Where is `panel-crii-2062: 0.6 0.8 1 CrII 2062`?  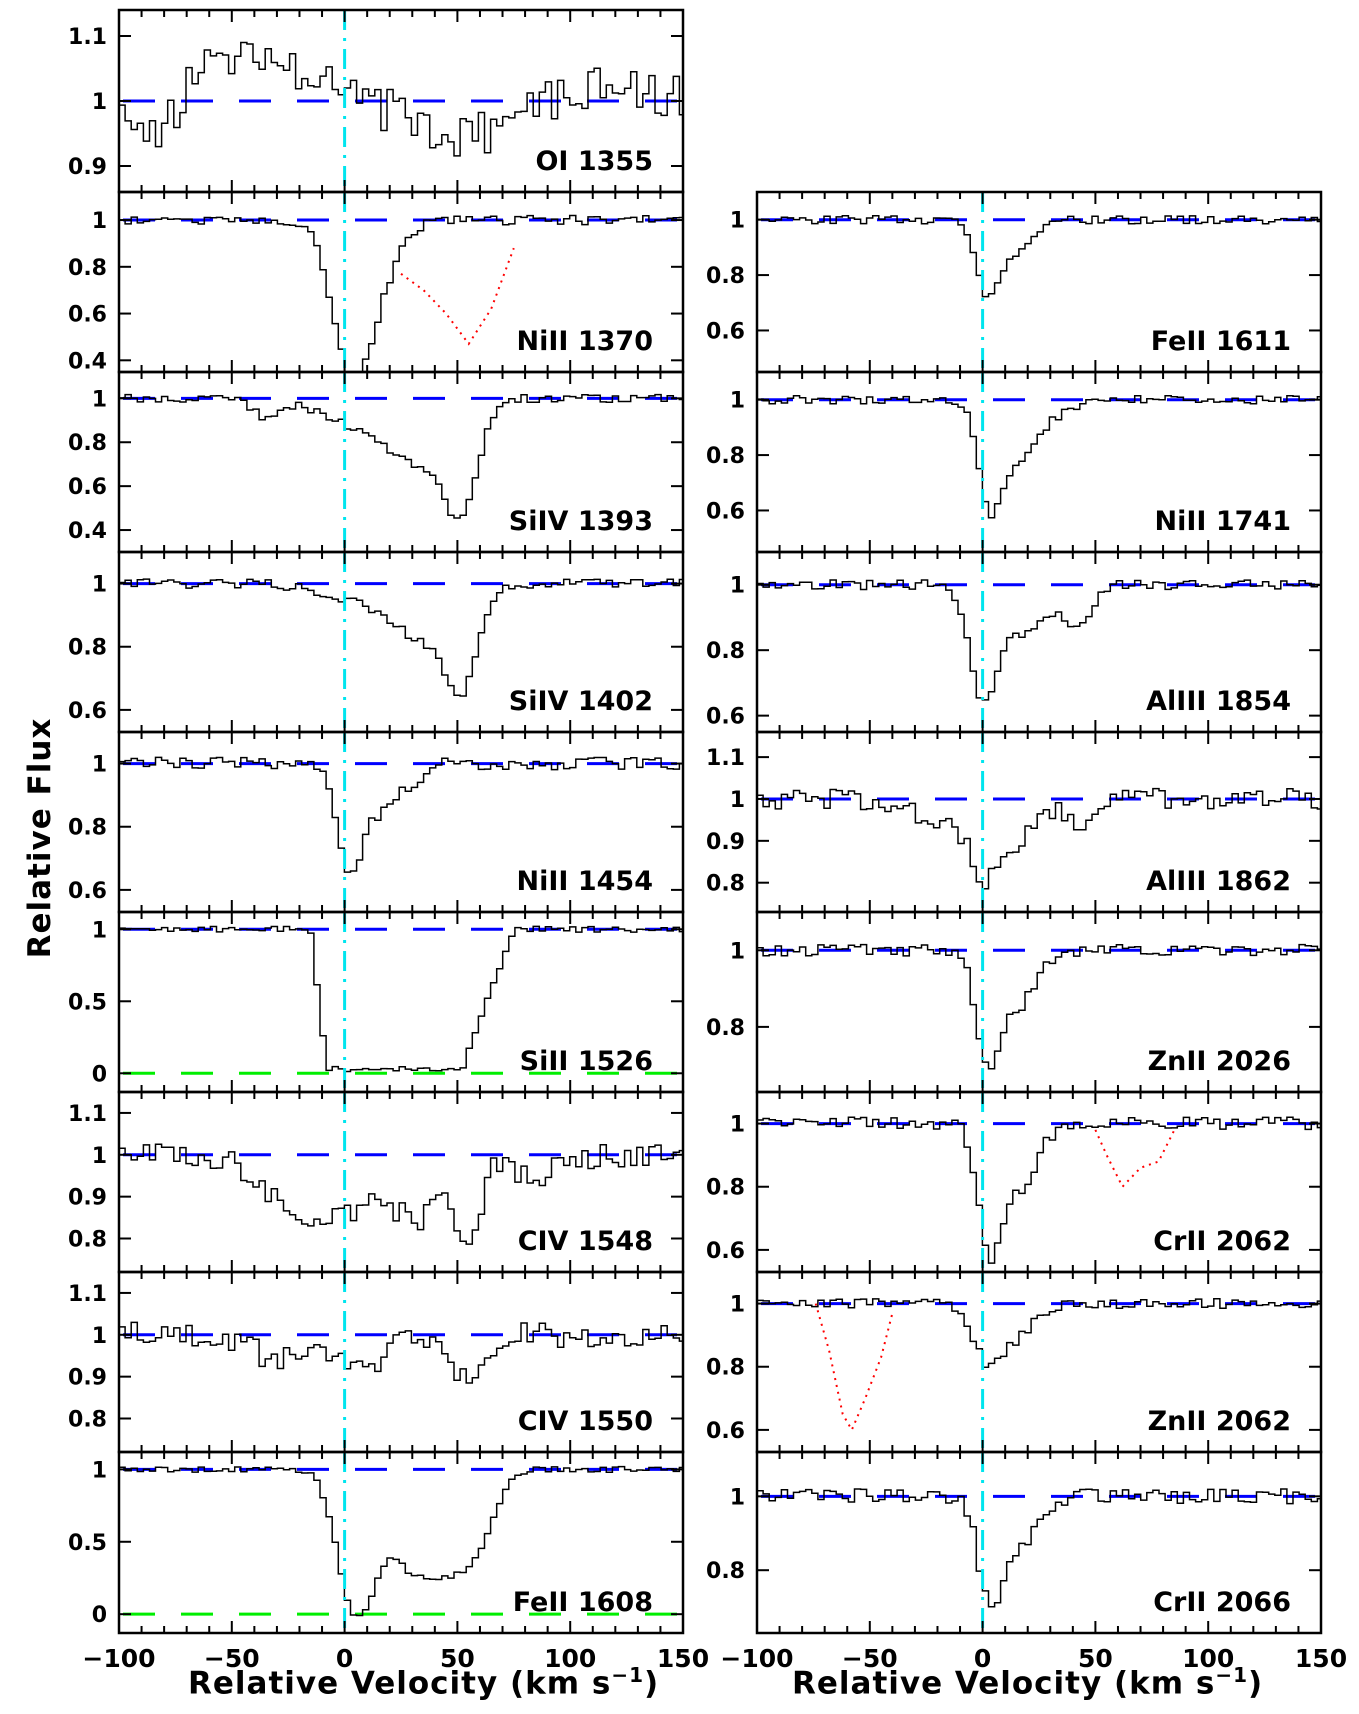
panel-crii-2062: 0.6 0.8 1 CrII 2062 is located at coordinates (1014, 1182).